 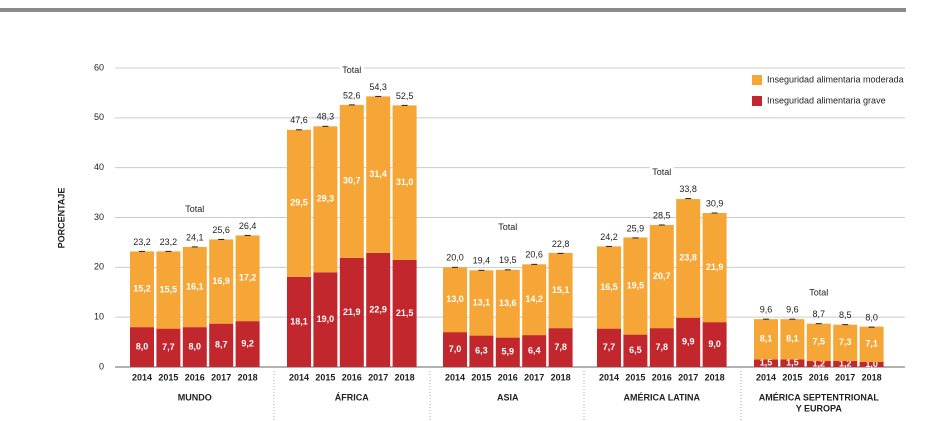 I want to click on total-value-label: 47,6, so click(x=299, y=120).